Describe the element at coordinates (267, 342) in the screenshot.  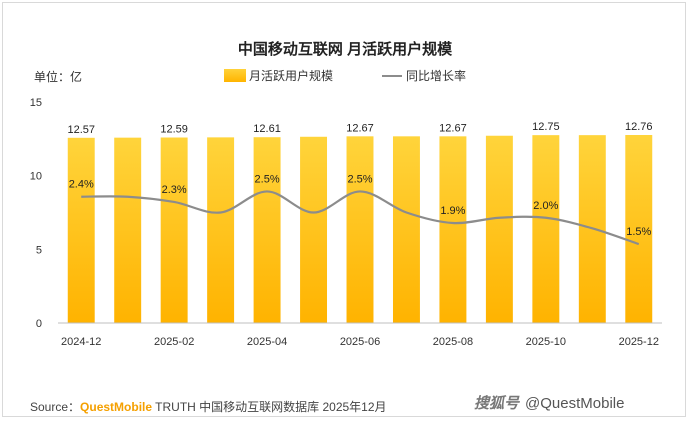
I see `x-tick-label-2025-04: 2025-04` at that location.